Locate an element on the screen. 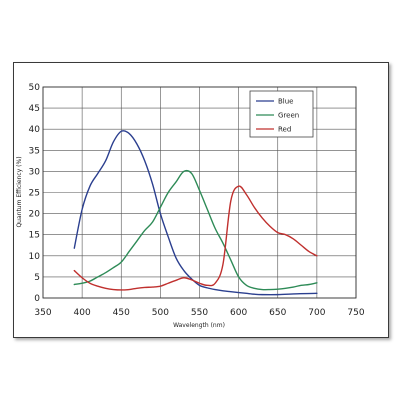 This screenshot has height=400, width=400. x-tick-label: 500 is located at coordinates (160, 313).